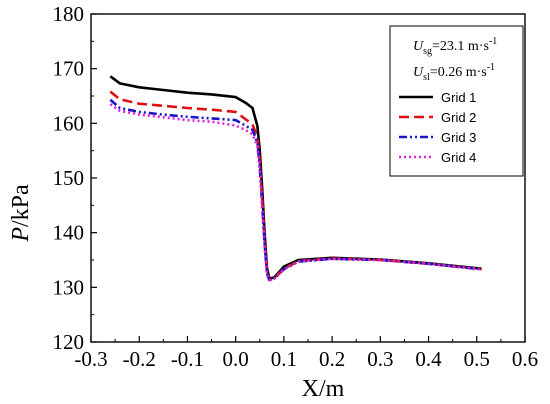 This screenshot has width=550, height=404. Describe the element at coordinates (187, 359) in the screenshot. I see `x-tick-label: -0.1` at that location.